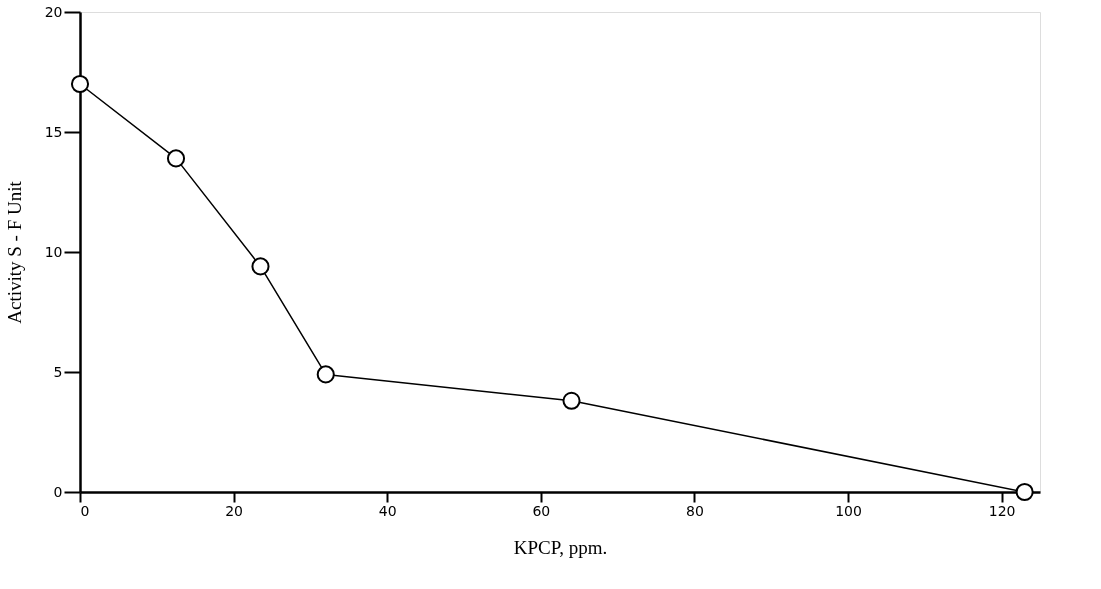 This screenshot has height=589, width=1101. Describe the element at coordinates (387, 510) in the screenshot. I see `x-tick-label: 40` at that location.